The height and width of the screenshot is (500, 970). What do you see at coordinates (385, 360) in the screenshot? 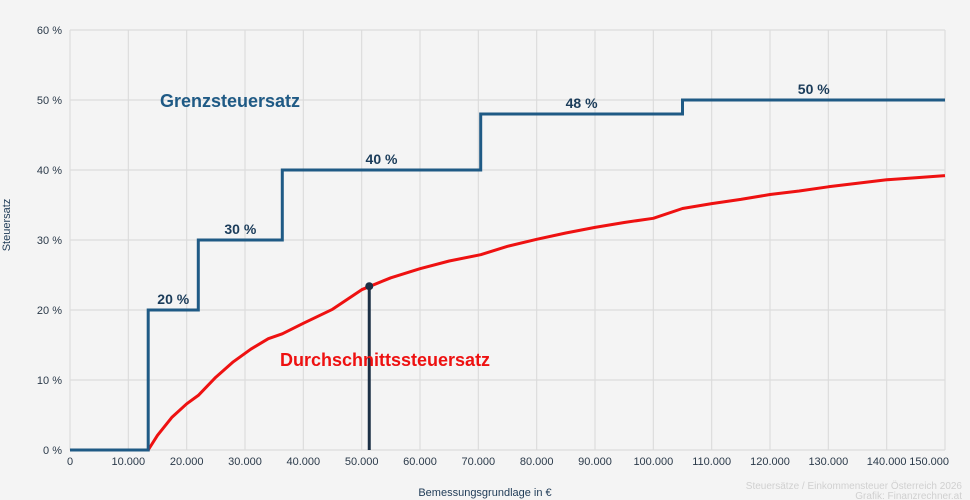
I see `series-label-durchschnittssteuersatz: Durchschnittssteuersatz` at bounding box center [385, 360].